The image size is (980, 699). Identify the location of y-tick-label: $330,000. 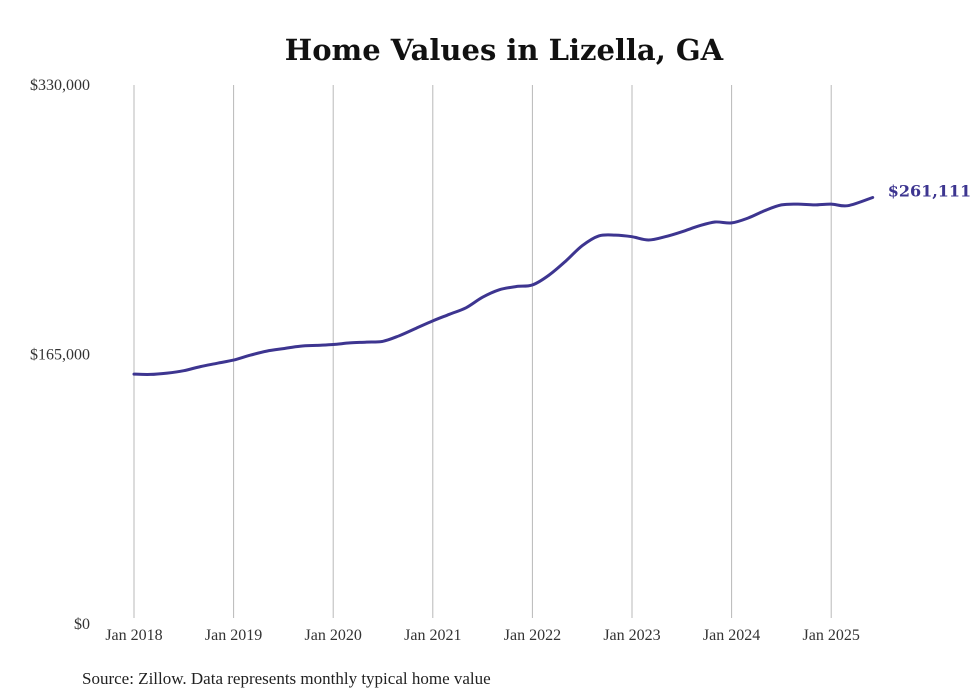
(60, 85).